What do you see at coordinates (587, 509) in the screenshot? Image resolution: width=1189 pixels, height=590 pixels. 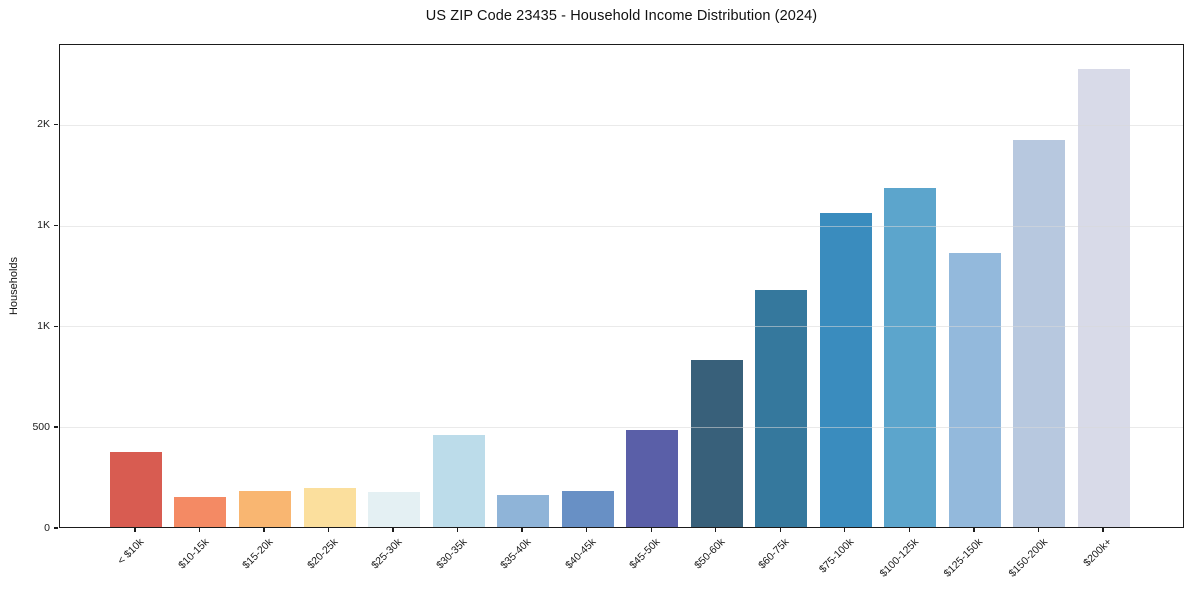 I see `bar--40-45k` at bounding box center [587, 509].